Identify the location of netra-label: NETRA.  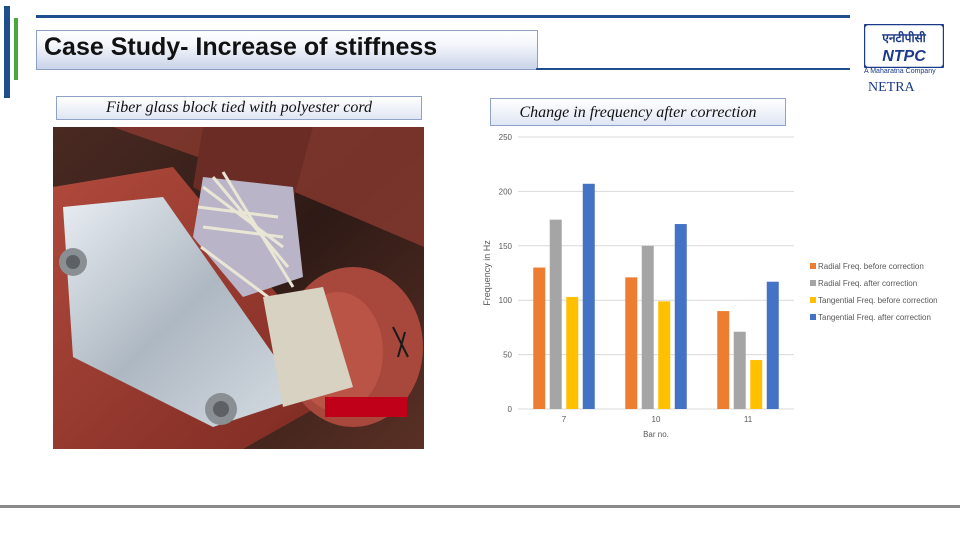
(891, 87).